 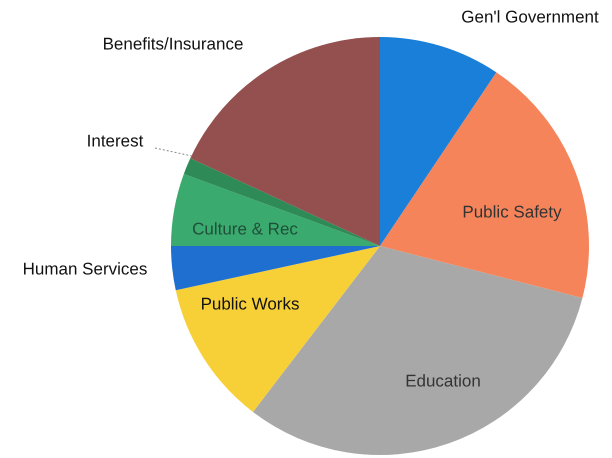 What do you see at coordinates (85, 269) in the screenshot?
I see `slice-label: Human Services` at bounding box center [85, 269].